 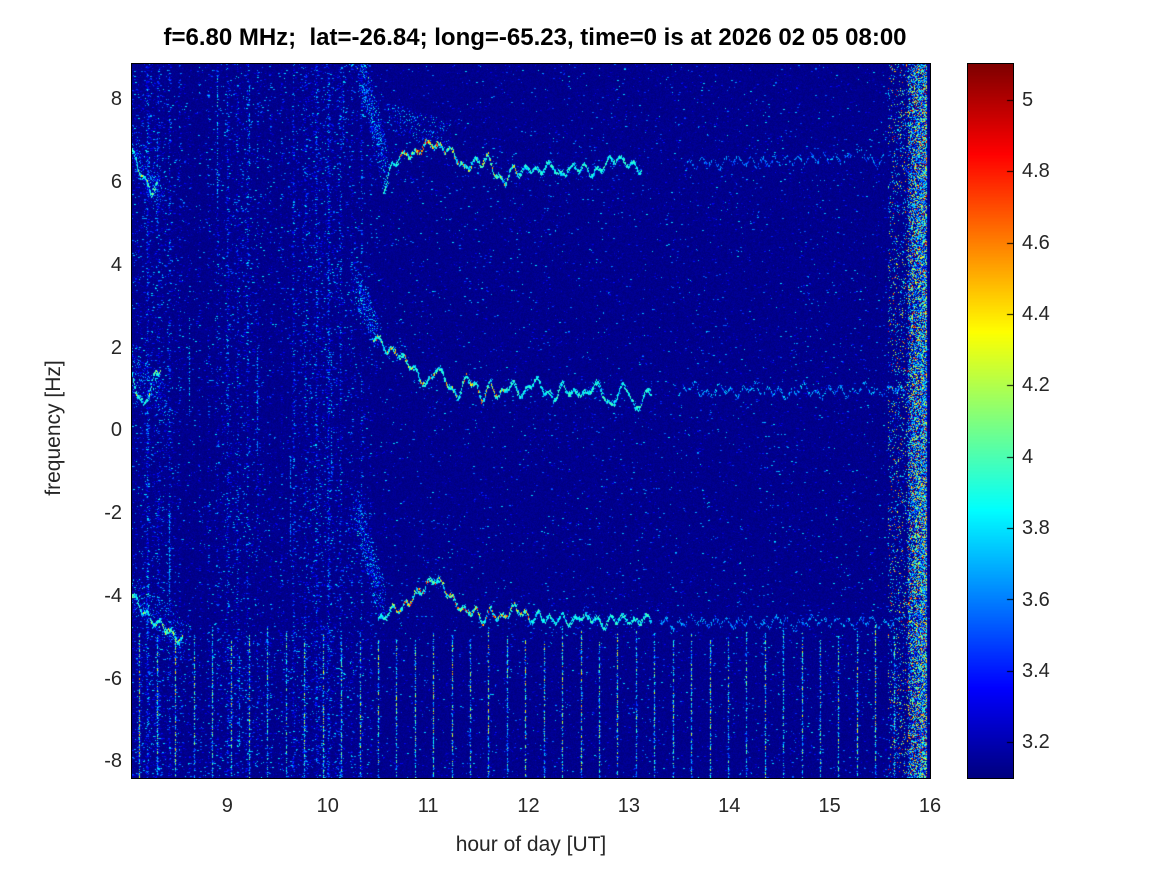 I want to click on x-tick-label: 11, so click(x=428, y=806).